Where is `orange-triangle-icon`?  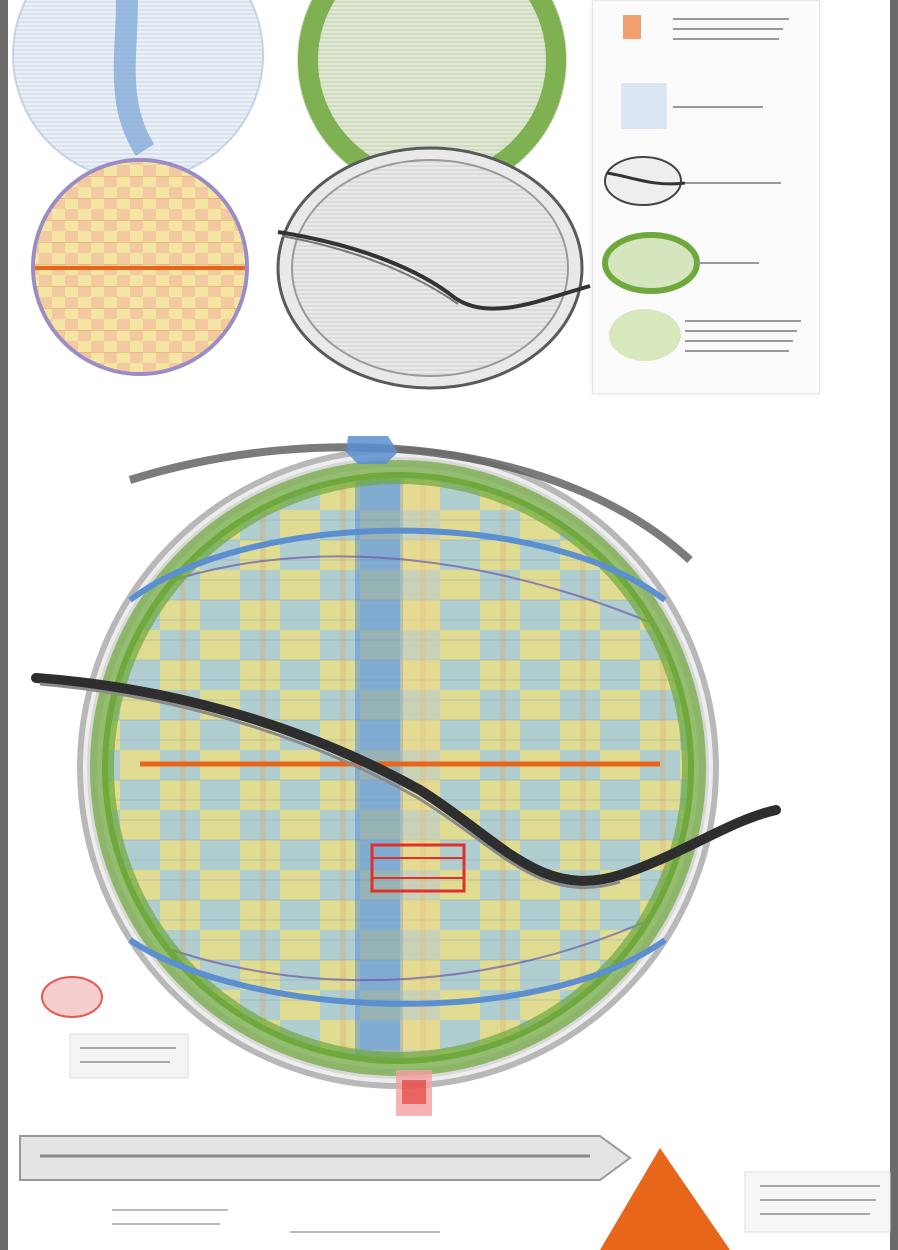
orange-triangle-icon is located at coordinates (665, 1199).